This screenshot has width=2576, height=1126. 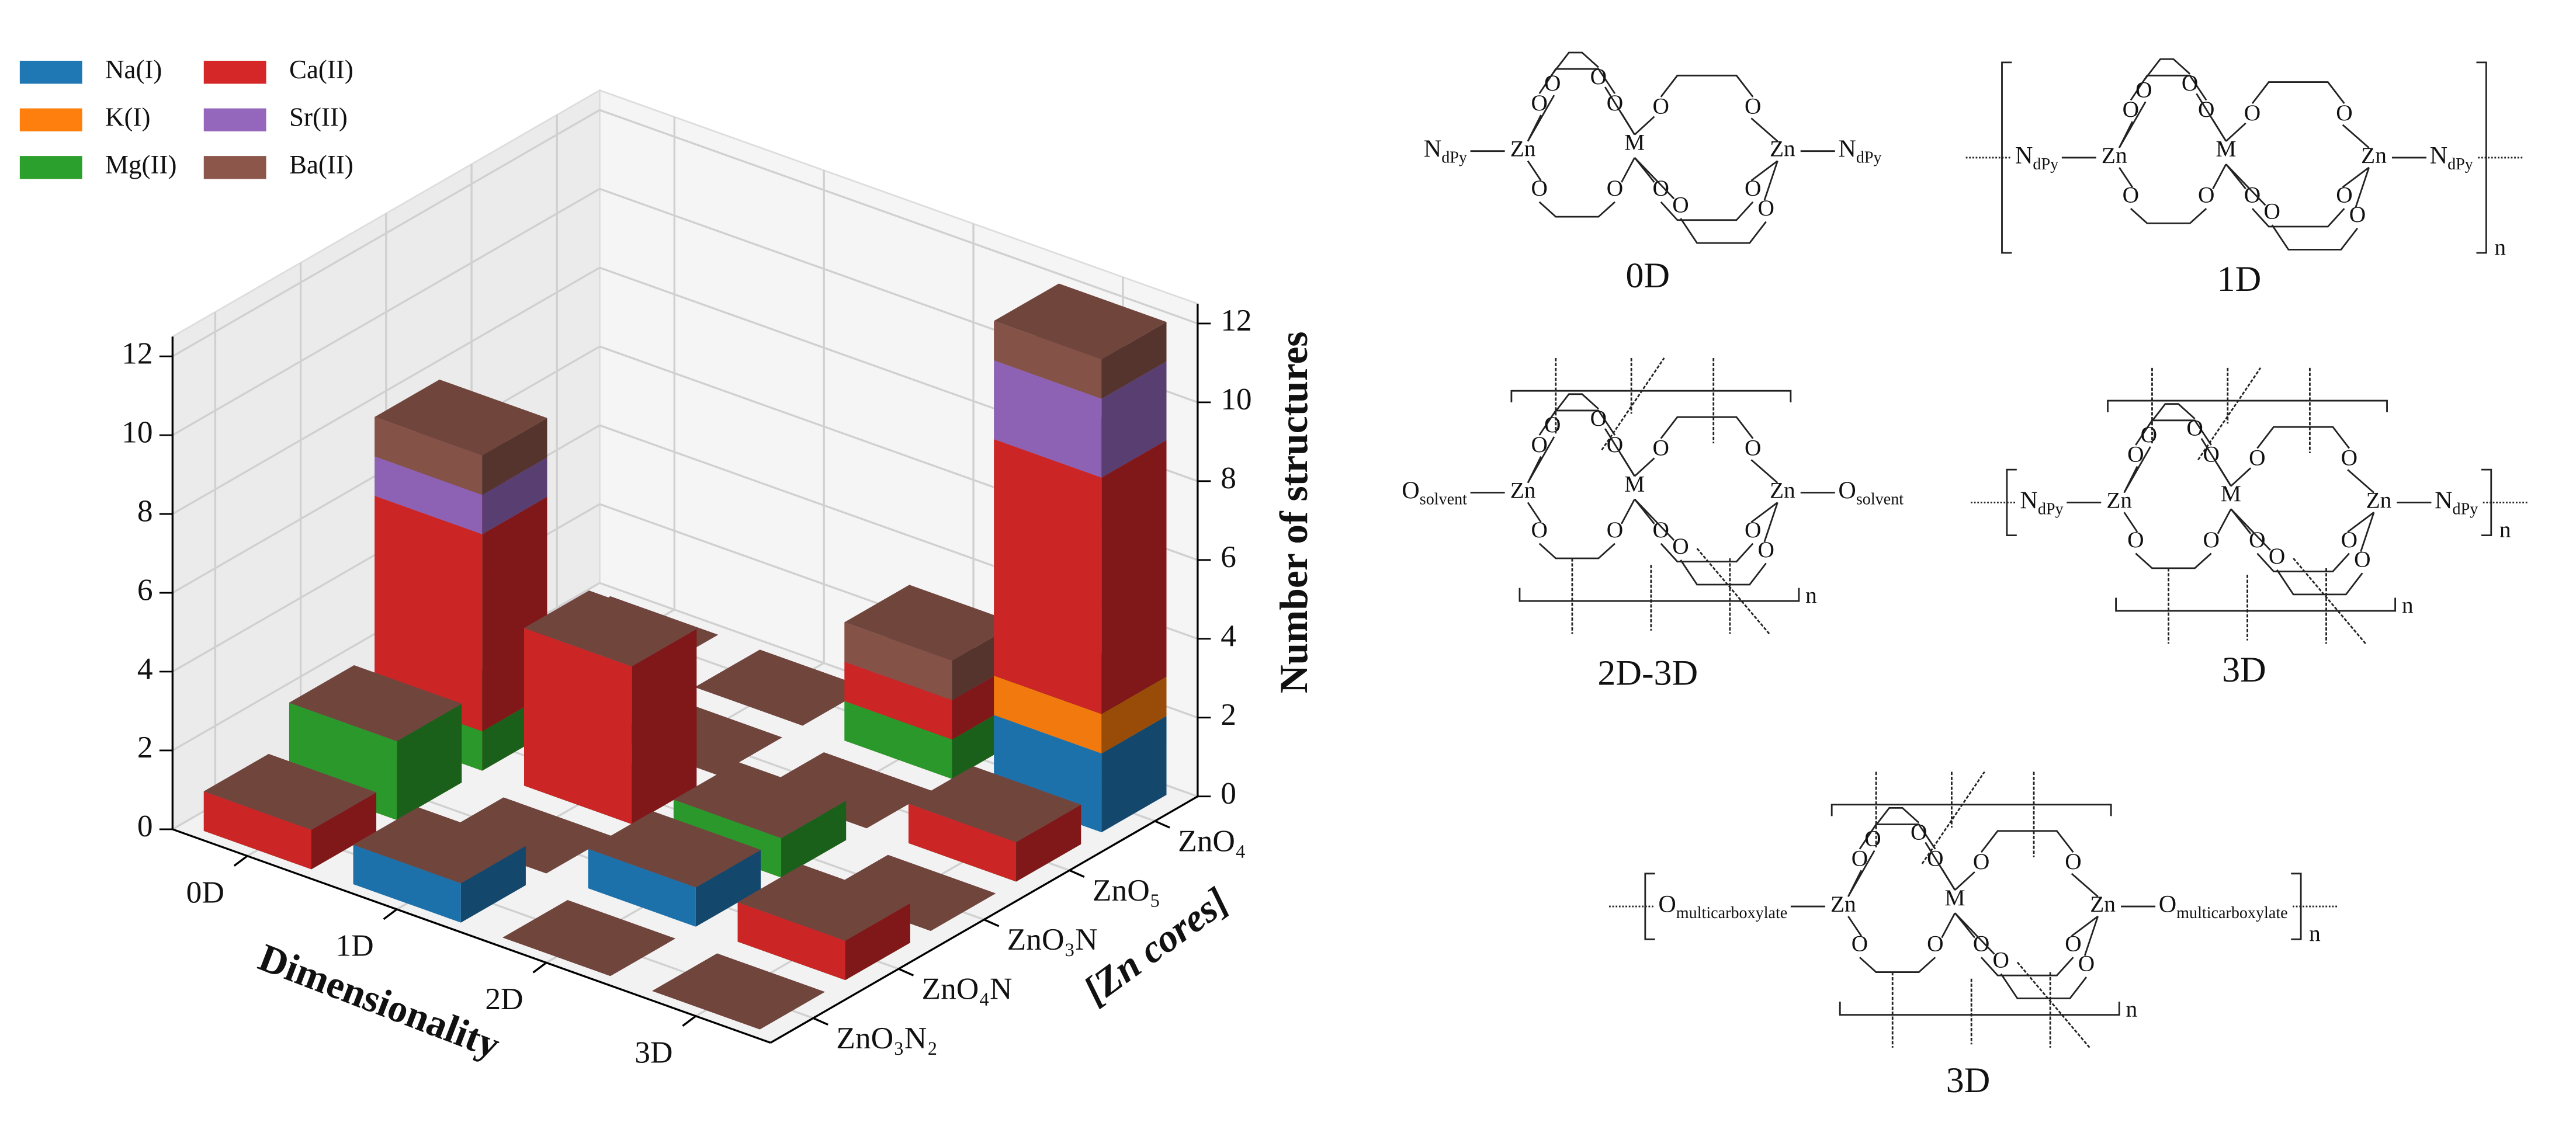 What do you see at coordinates (1811, 595) in the screenshot?
I see `repeat-n: n` at bounding box center [1811, 595].